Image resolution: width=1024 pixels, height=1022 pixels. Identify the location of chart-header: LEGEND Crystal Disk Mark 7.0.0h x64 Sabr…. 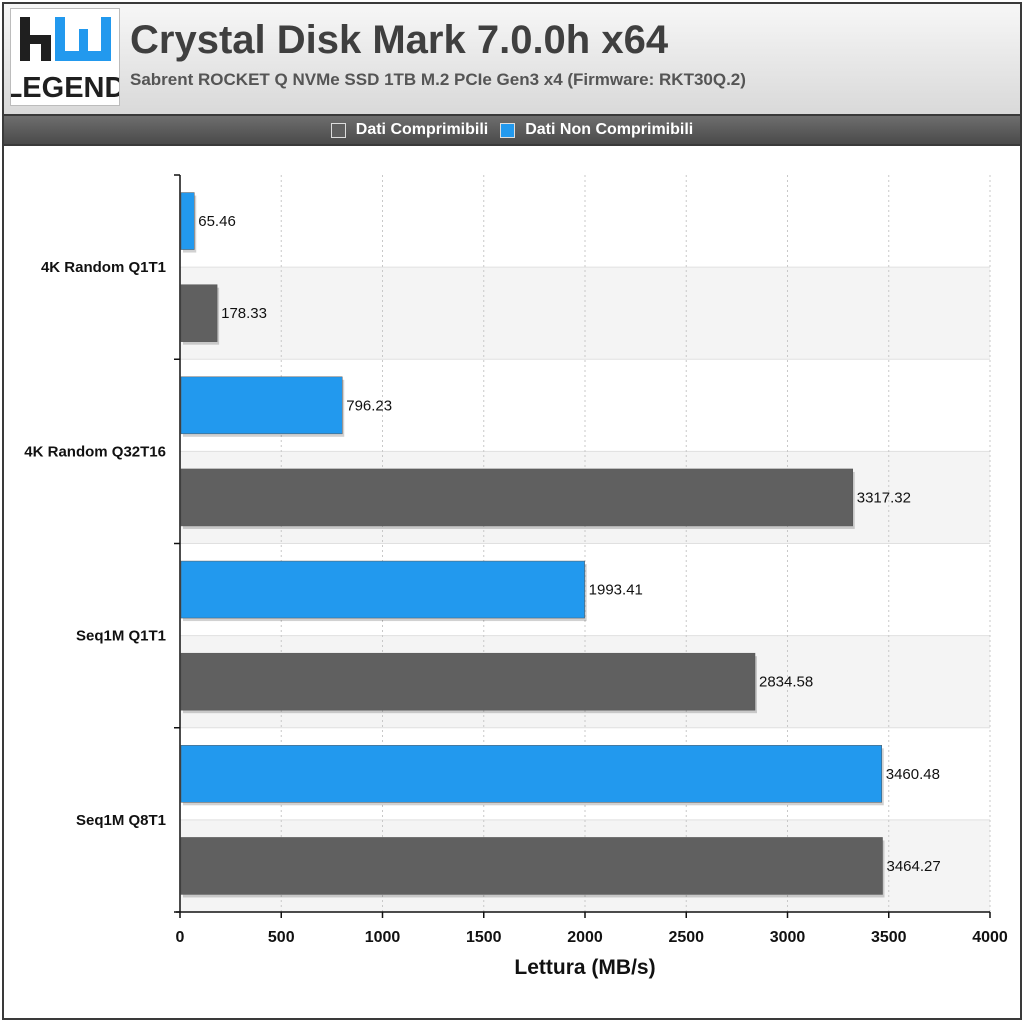
(512, 60).